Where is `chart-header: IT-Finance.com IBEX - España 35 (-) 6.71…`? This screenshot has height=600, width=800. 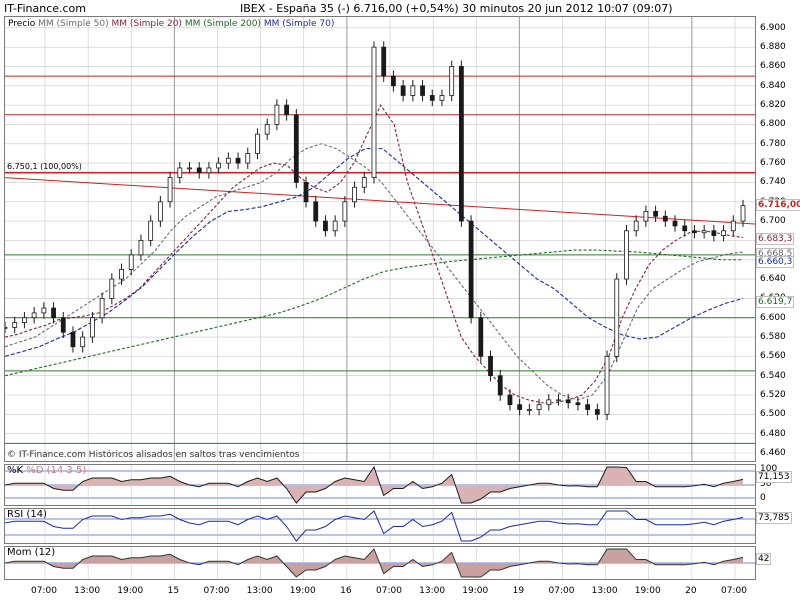 chart-header: IT-Finance.com IBEX - España 35 (-) 6.71… is located at coordinates (400, 8).